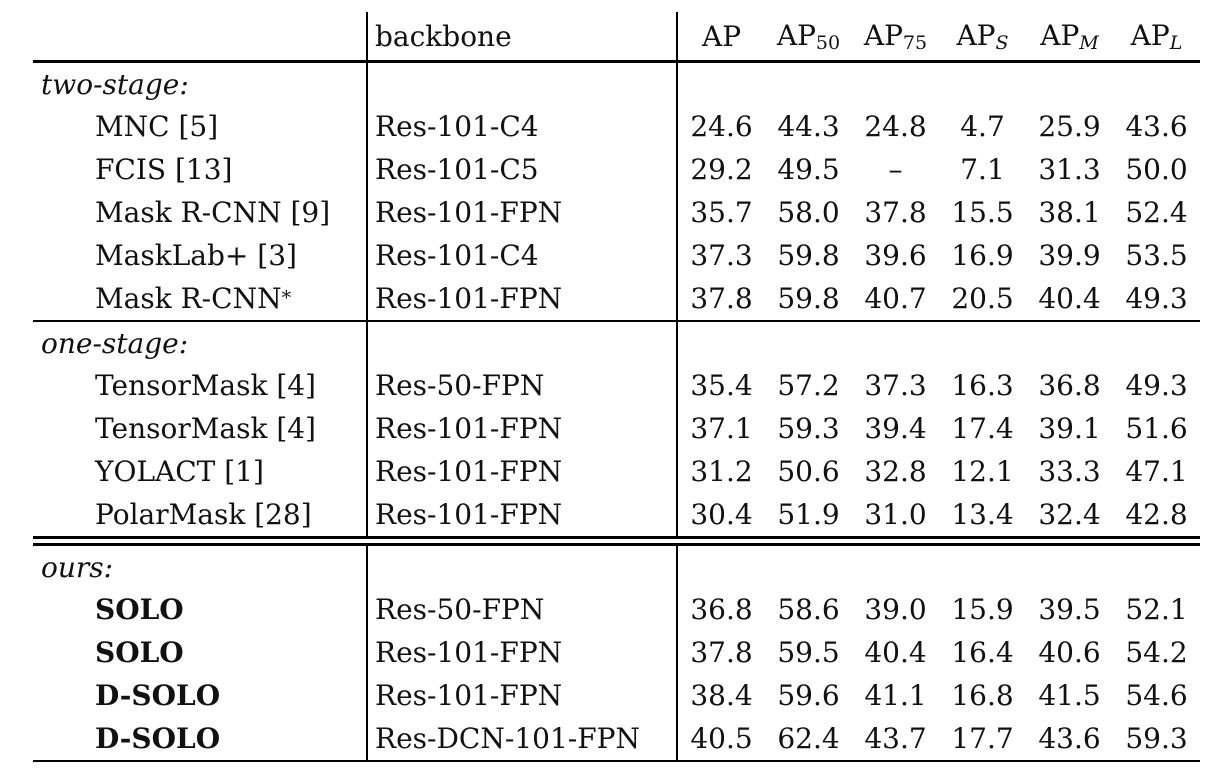 The height and width of the screenshot is (777, 1210). What do you see at coordinates (616, 84) in the screenshot?
I see `section-label-row: two-stage:` at bounding box center [616, 84].